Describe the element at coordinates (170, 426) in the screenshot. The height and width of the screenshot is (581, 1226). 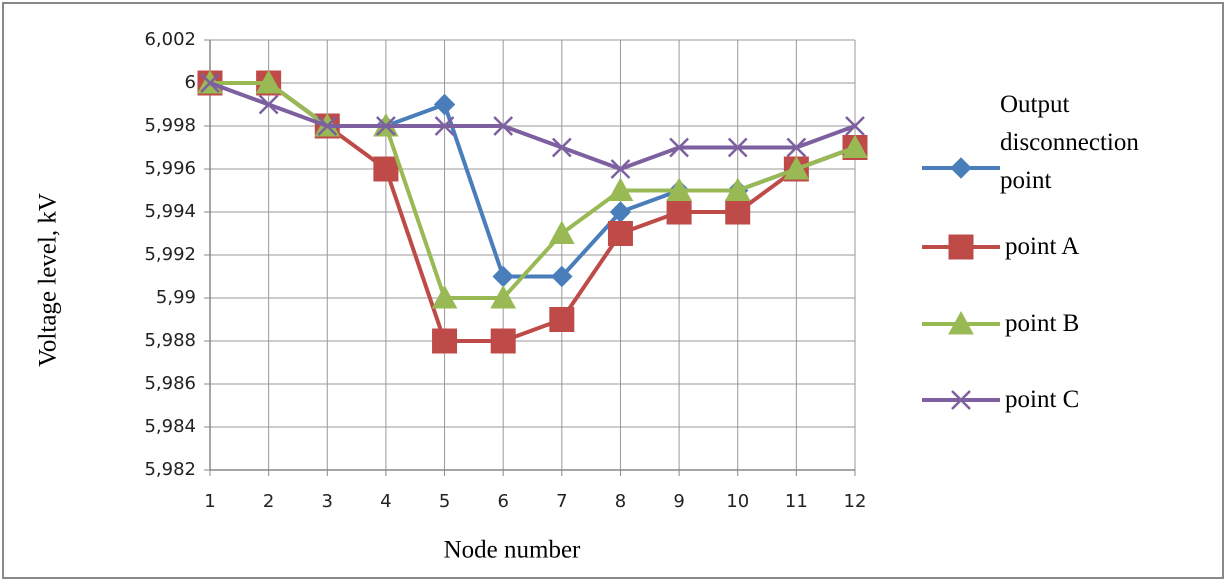
I see `y-tick-label: 5,984` at that location.